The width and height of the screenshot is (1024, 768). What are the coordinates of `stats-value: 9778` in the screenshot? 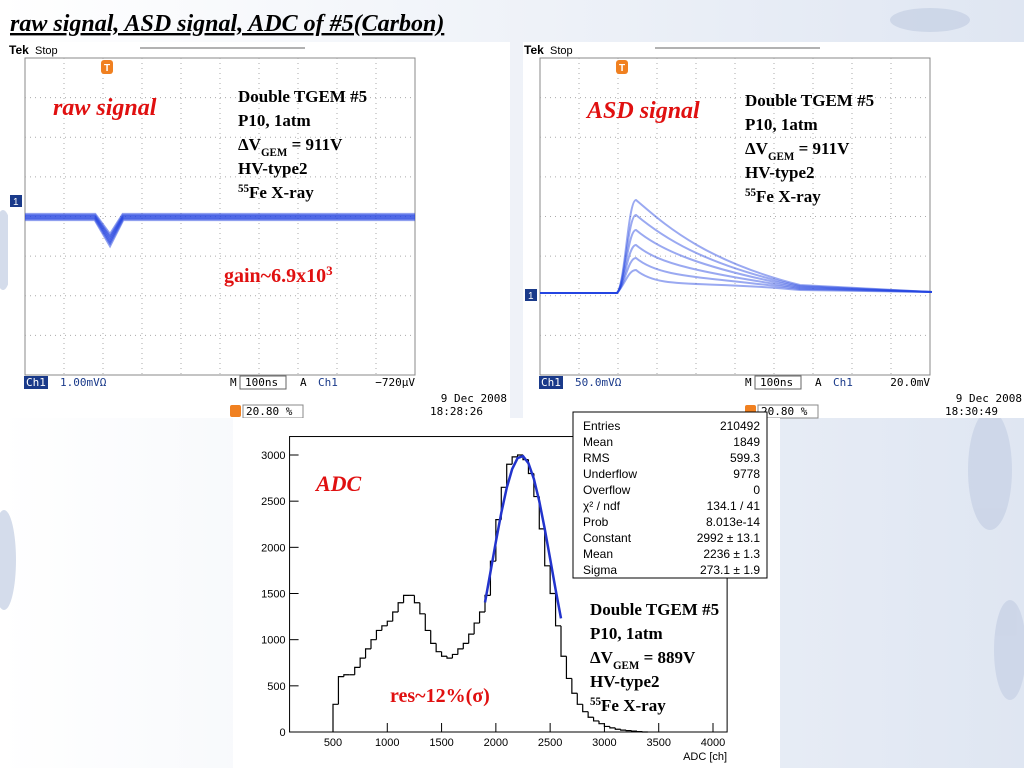 It's located at (746, 474).